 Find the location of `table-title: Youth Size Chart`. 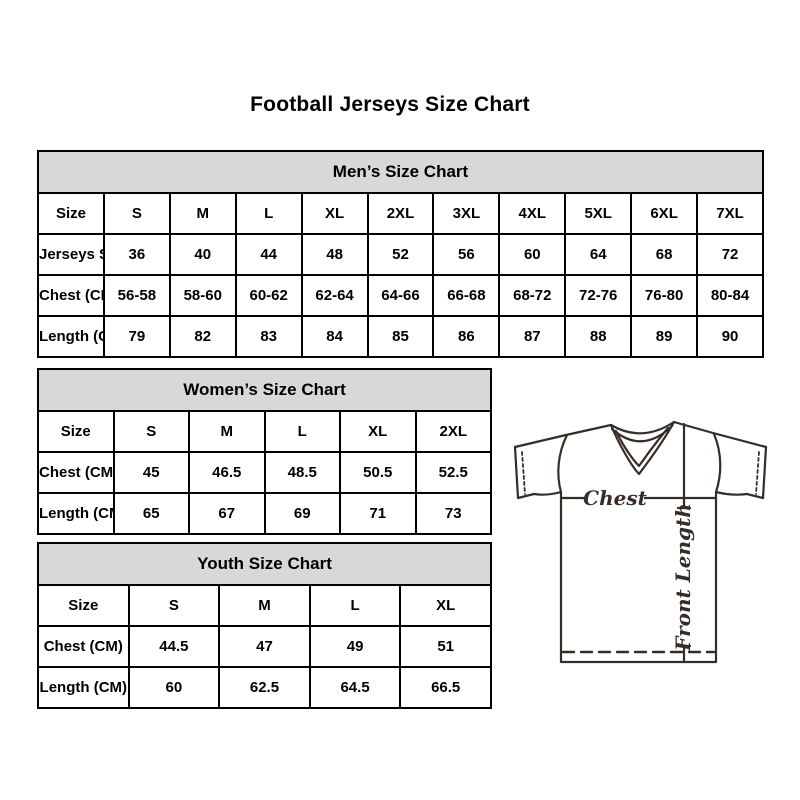

table-title: Youth Size Chart is located at coordinates (264, 564).